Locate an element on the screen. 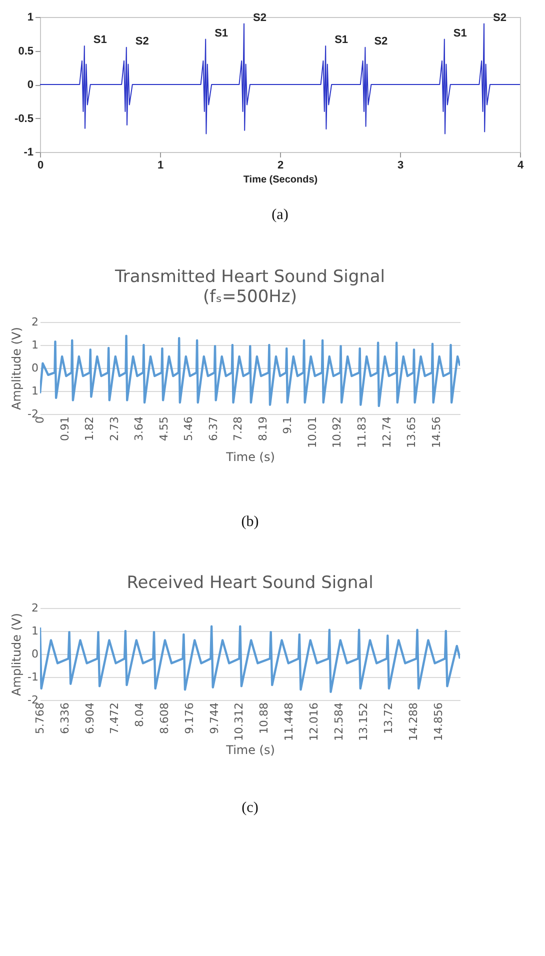  x-tick-label: 10.01 is located at coordinates (312, 432).